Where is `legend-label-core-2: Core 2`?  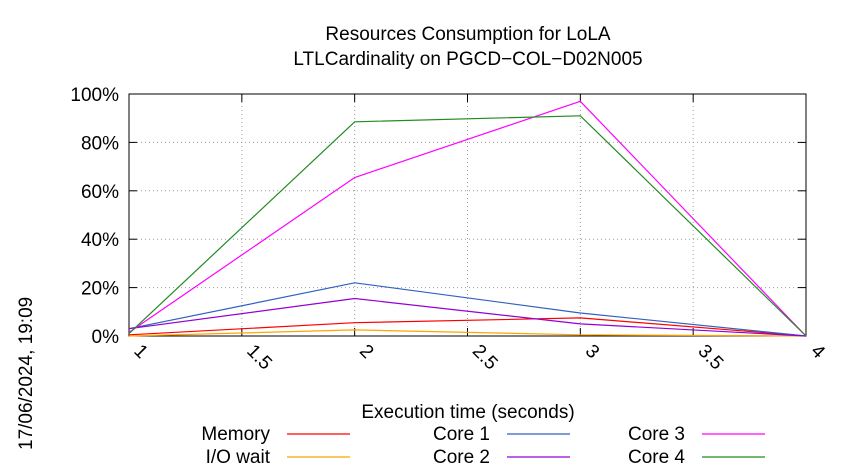 legend-label-core-2: Core 2 is located at coordinates (461, 457).